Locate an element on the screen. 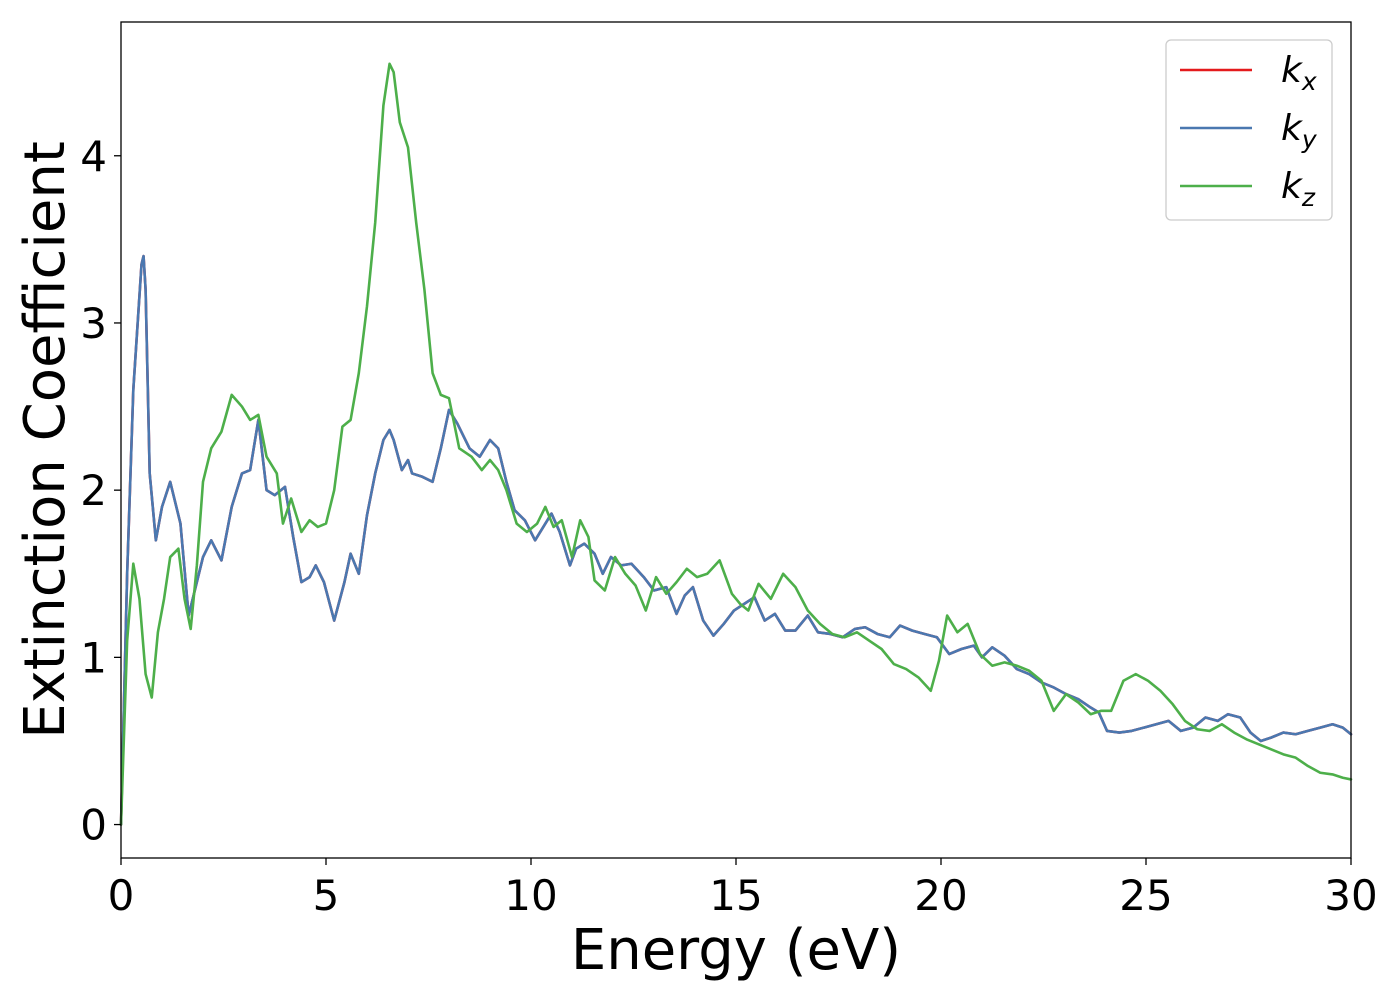 Image resolution: width=1400 pixels, height=1000 pixels. y-axis-title: Extinction Coefficient is located at coordinates (45, 440).